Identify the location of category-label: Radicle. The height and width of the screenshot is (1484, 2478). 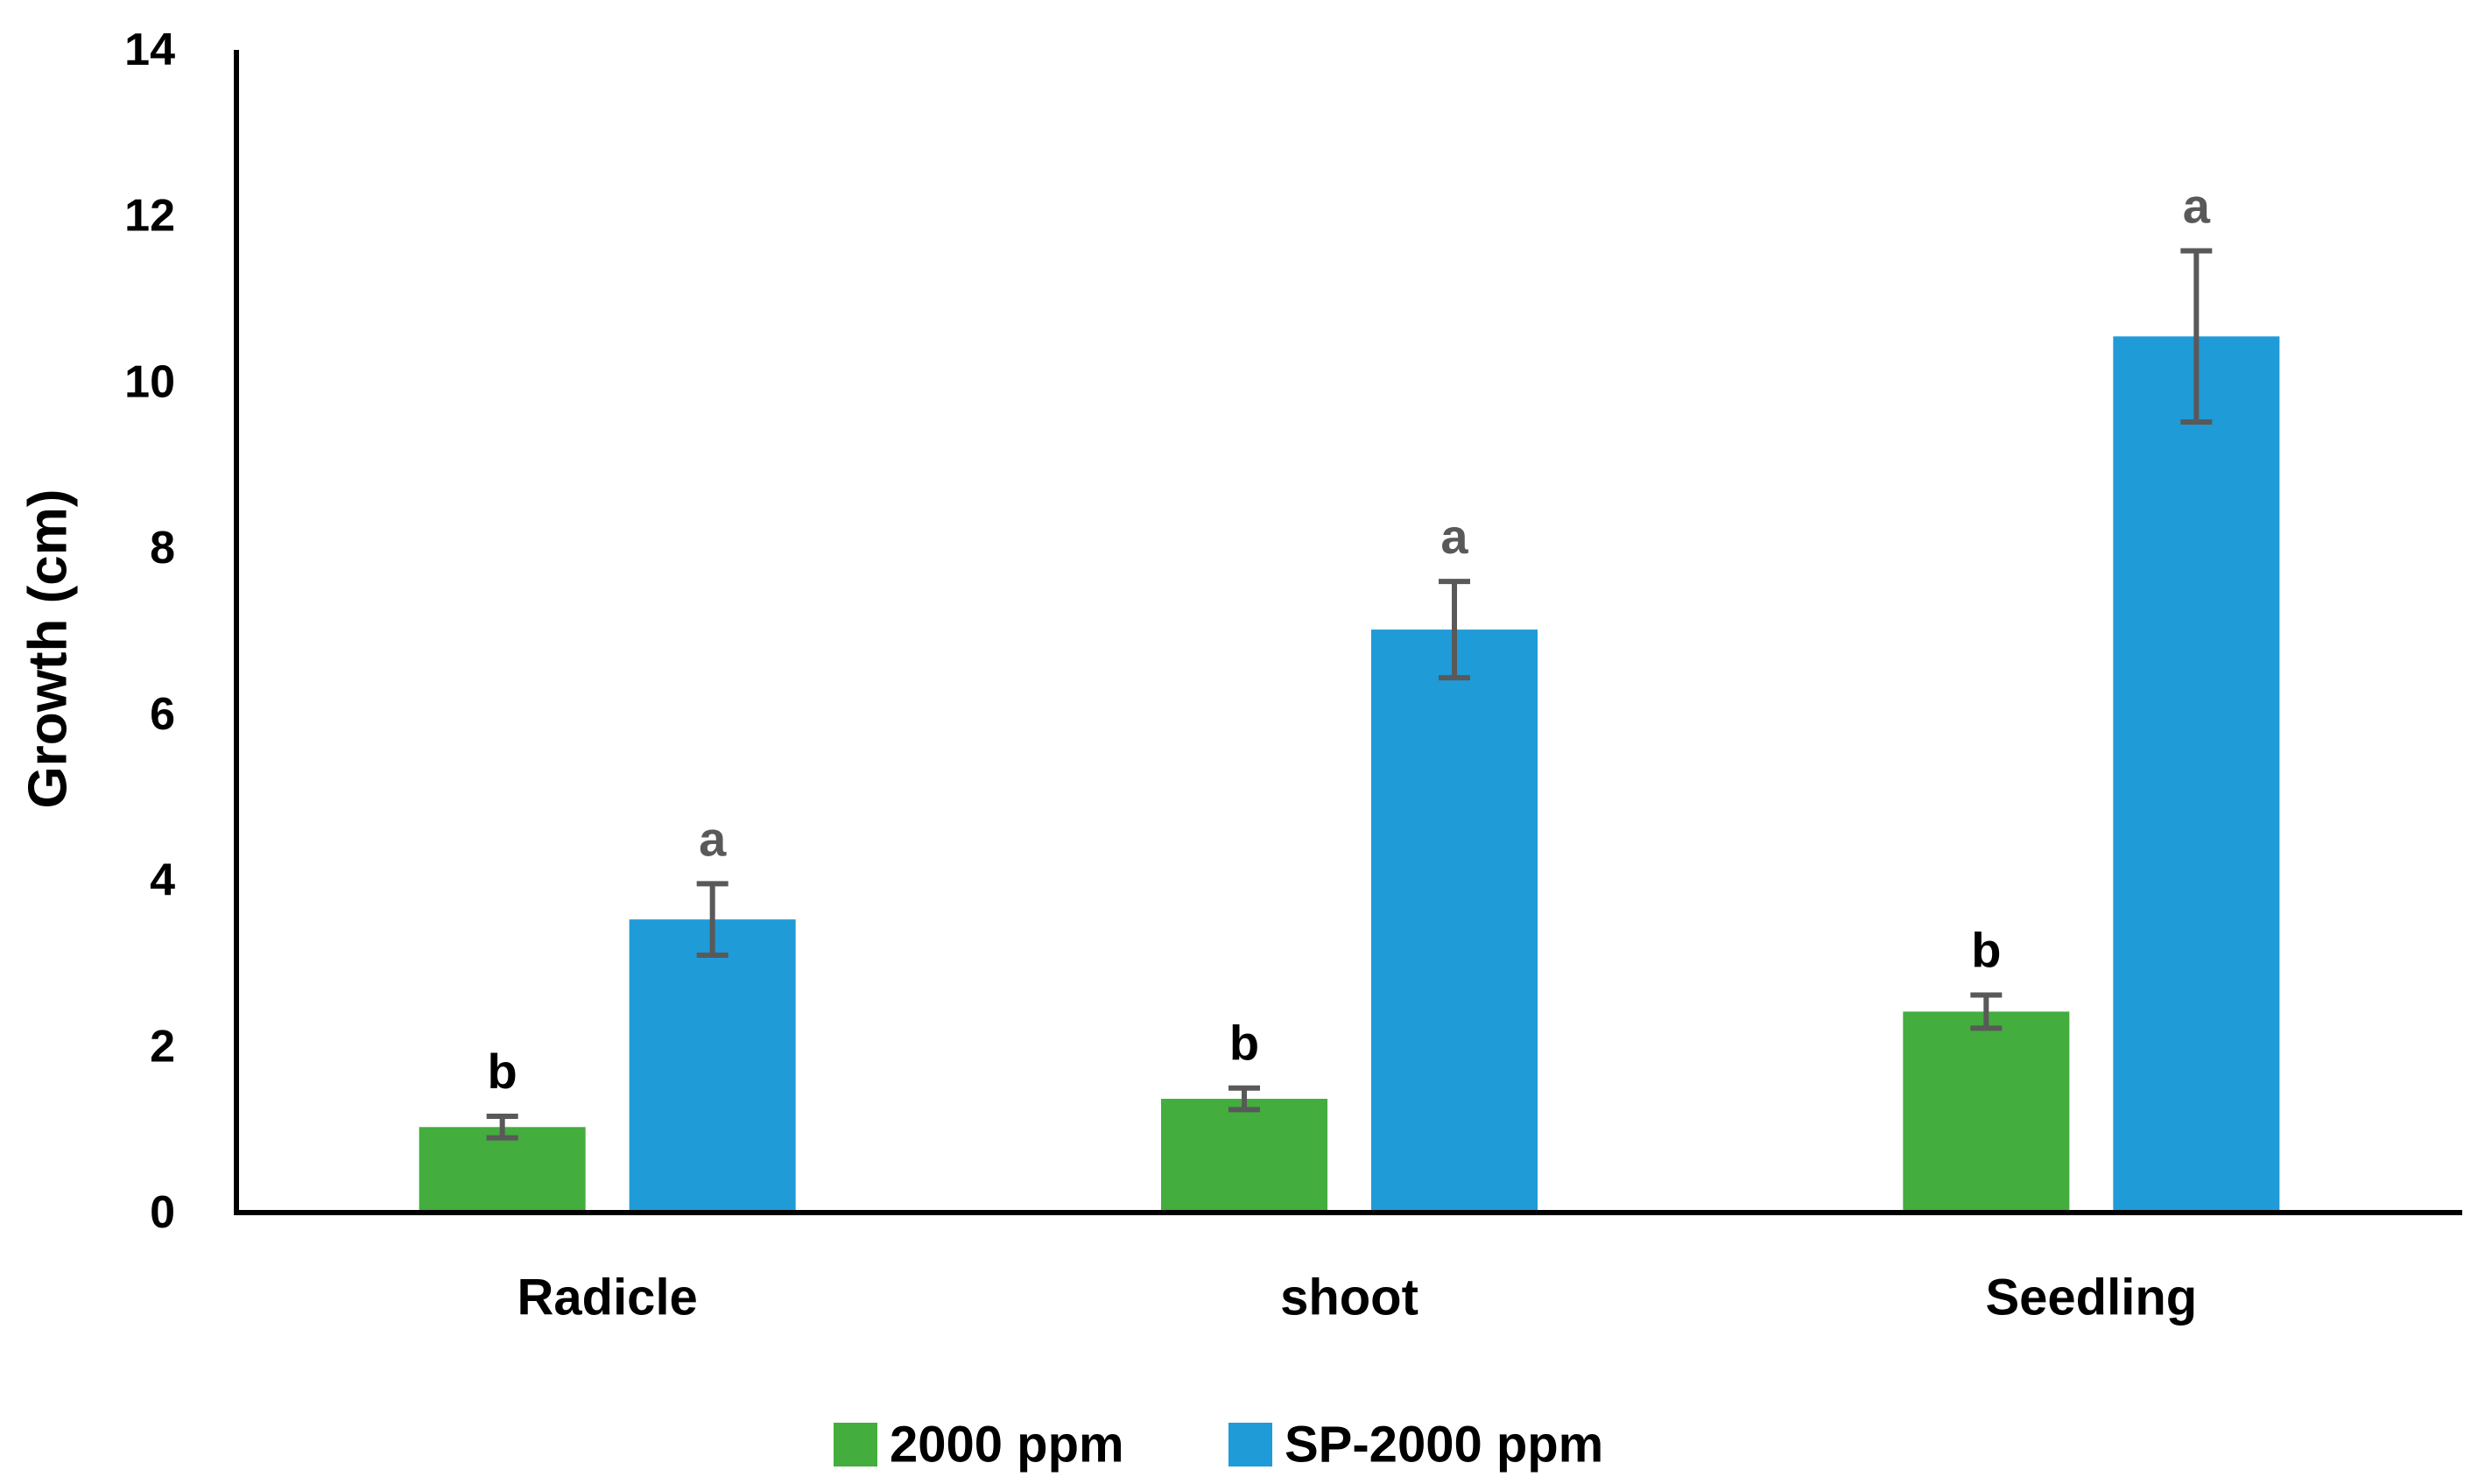
(607, 1297).